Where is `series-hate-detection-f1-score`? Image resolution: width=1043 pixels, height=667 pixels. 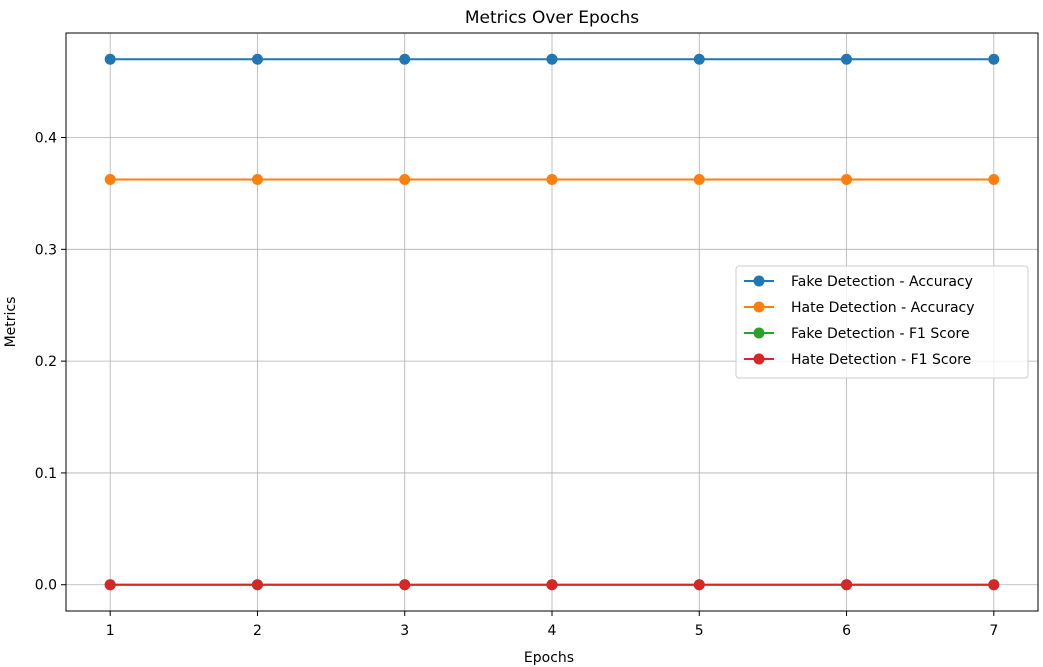 series-hate-detection-f1-score is located at coordinates (552, 585).